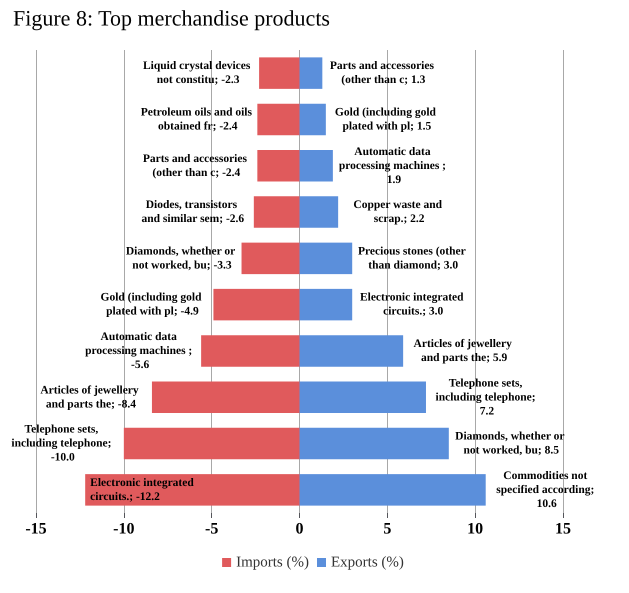 The width and height of the screenshot is (629, 593). What do you see at coordinates (487, 397) in the screenshot?
I see `data-label: Telephone sets, including telephone; 7.2` at bounding box center [487, 397].